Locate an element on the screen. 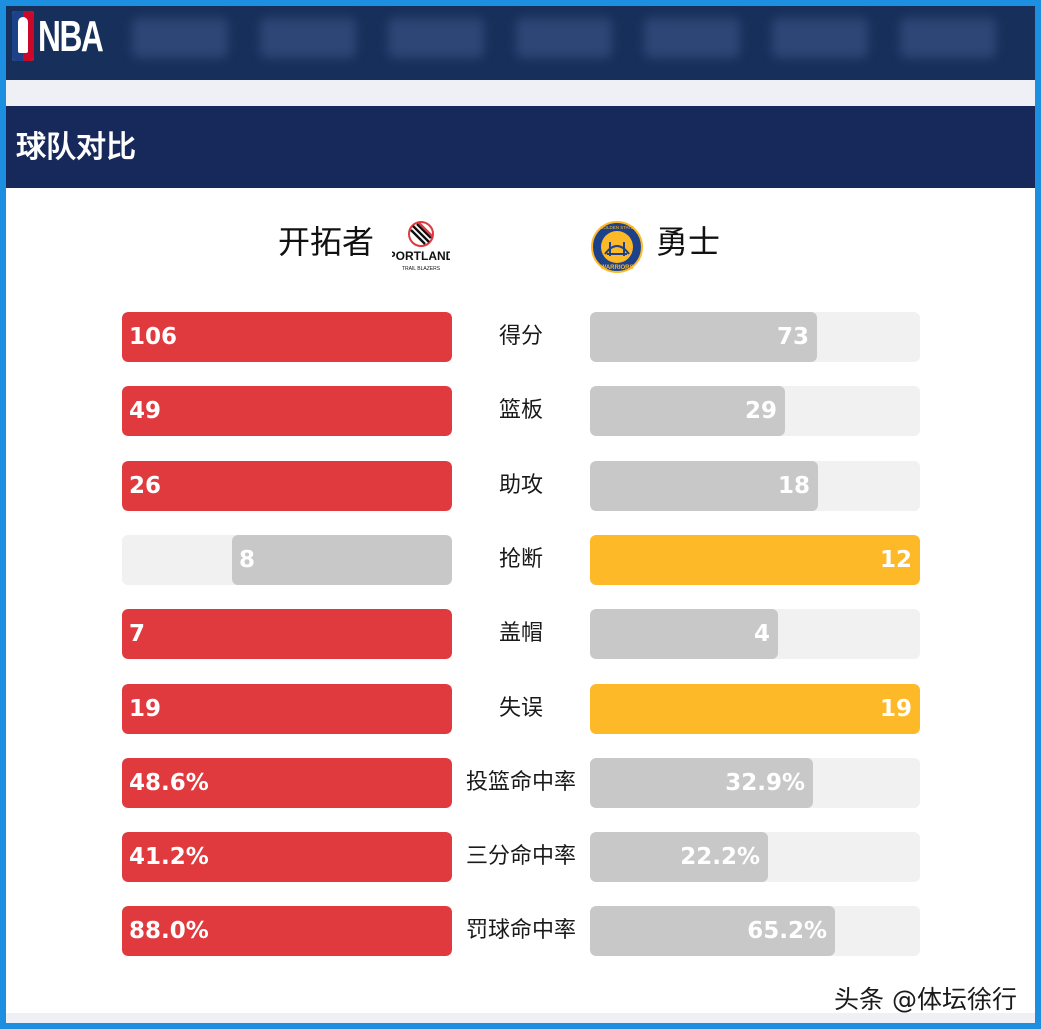  stat-bar-left-track: 41.2% is located at coordinates (287, 857).